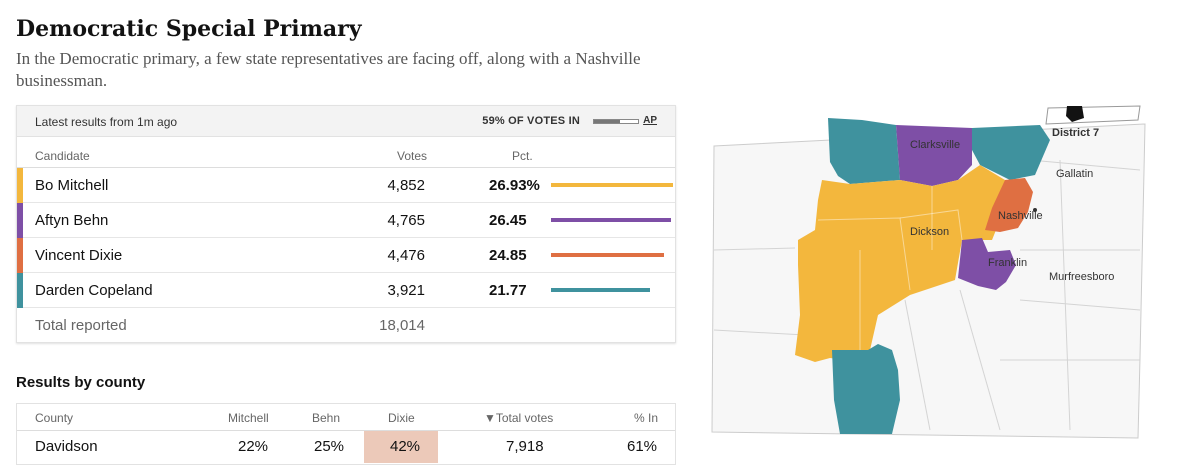  Describe the element at coordinates (406, 185) in the screenshot. I see `candidate-votes: 4,852` at that location.